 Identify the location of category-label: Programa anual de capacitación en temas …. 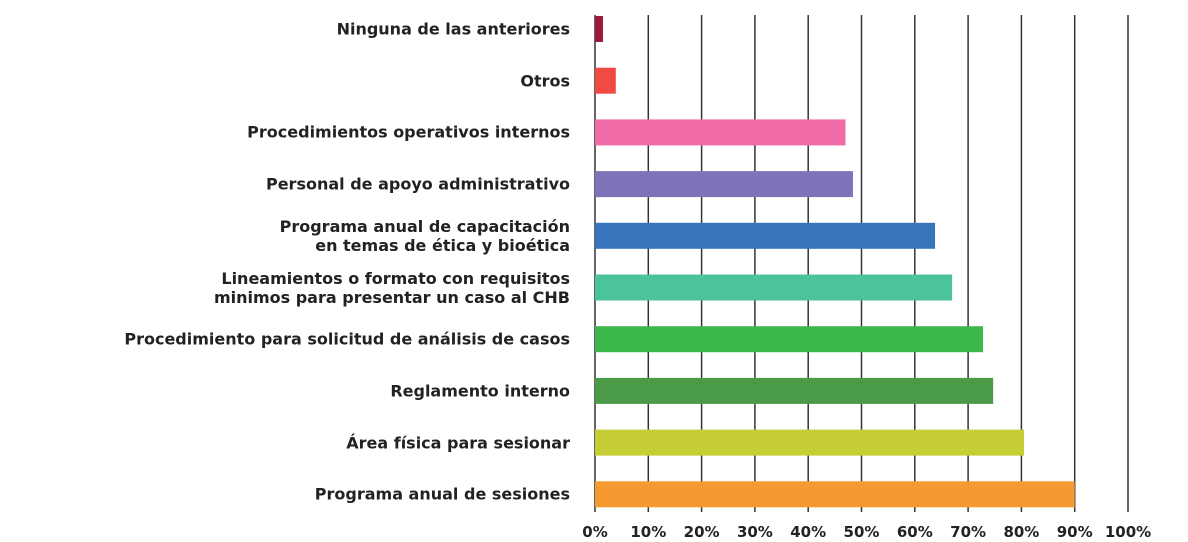
(424, 235).